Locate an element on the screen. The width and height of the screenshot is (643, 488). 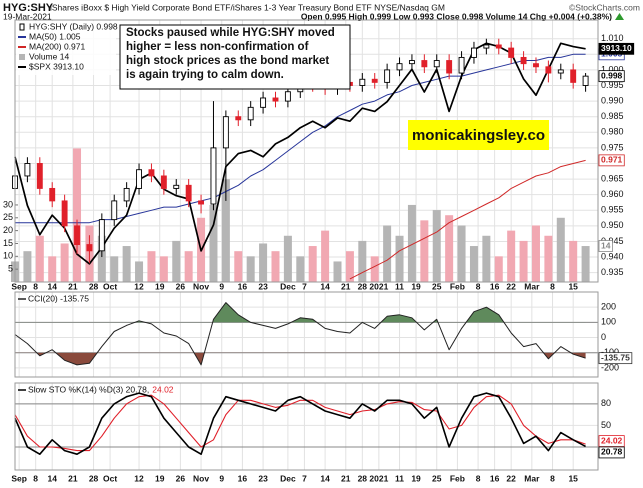
cci-line is located at coordinates (300, 334).